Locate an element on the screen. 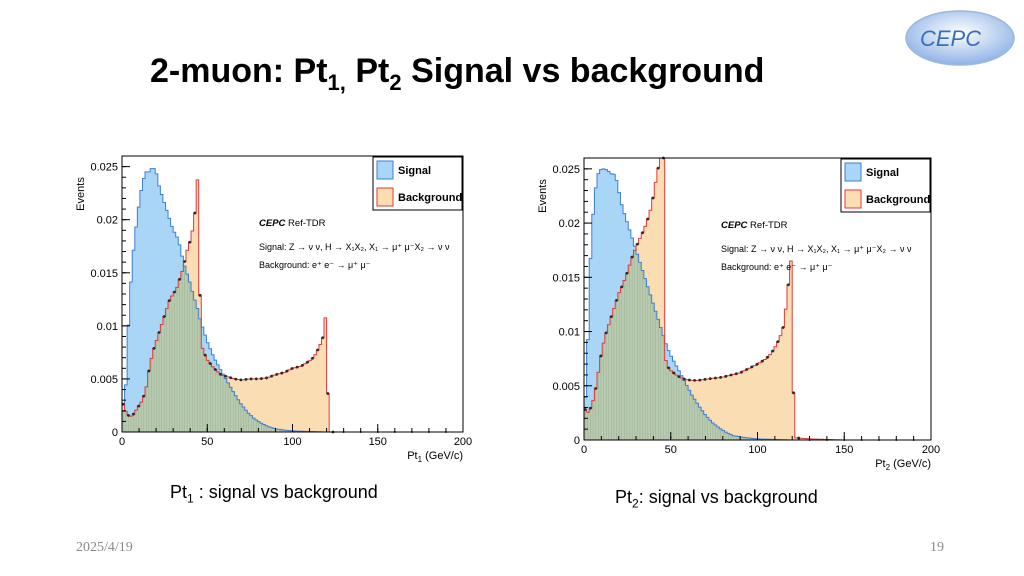 This screenshot has width=1024, height=576. legend-label-background: Background is located at coordinates (430, 198).